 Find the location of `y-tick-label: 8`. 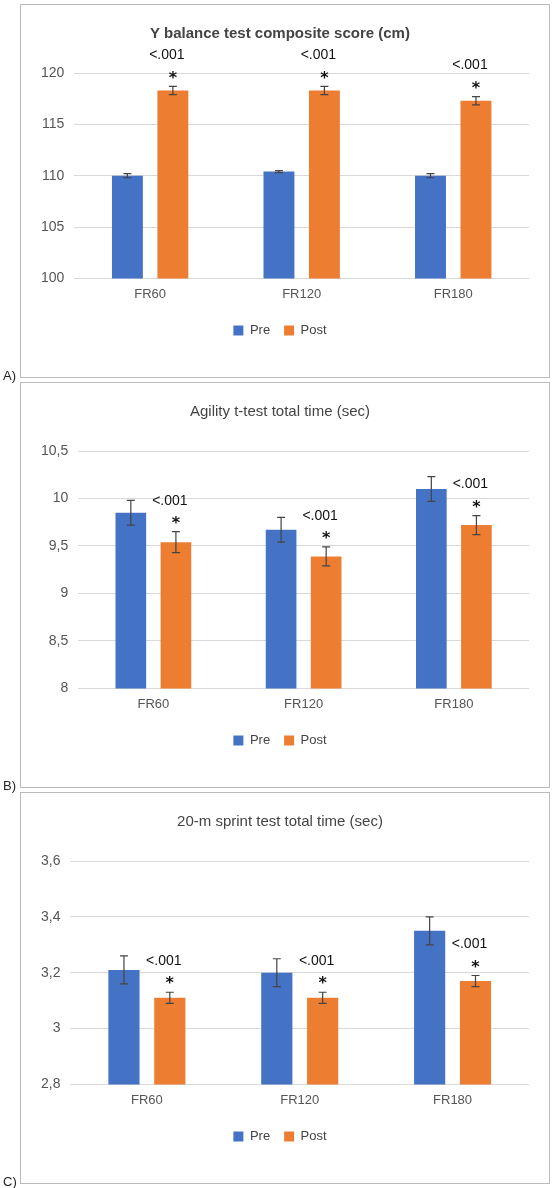

y-tick-label: 8 is located at coordinates (64, 687).